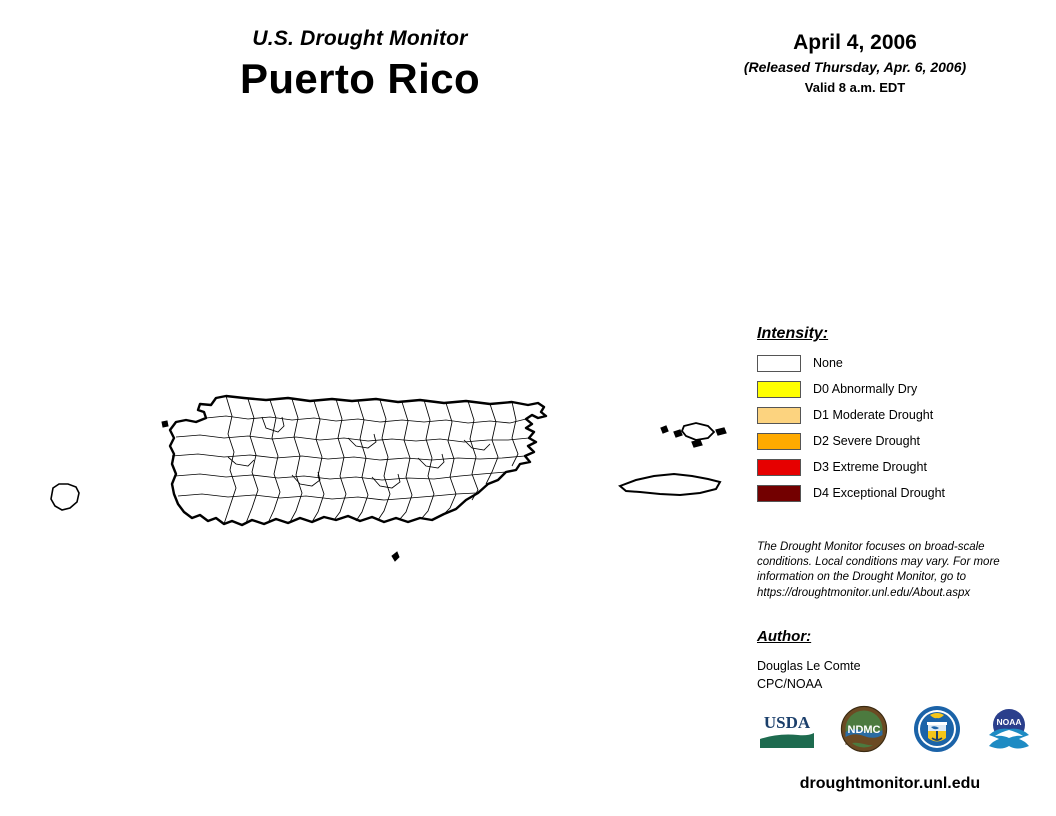 This screenshot has height=816, width=1056. I want to click on valid-date: April 4, 2006, so click(855, 42).